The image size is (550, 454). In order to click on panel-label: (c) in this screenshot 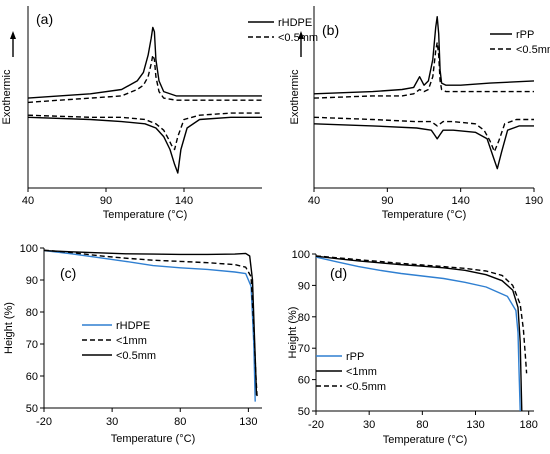, I will do `click(68, 273)`.